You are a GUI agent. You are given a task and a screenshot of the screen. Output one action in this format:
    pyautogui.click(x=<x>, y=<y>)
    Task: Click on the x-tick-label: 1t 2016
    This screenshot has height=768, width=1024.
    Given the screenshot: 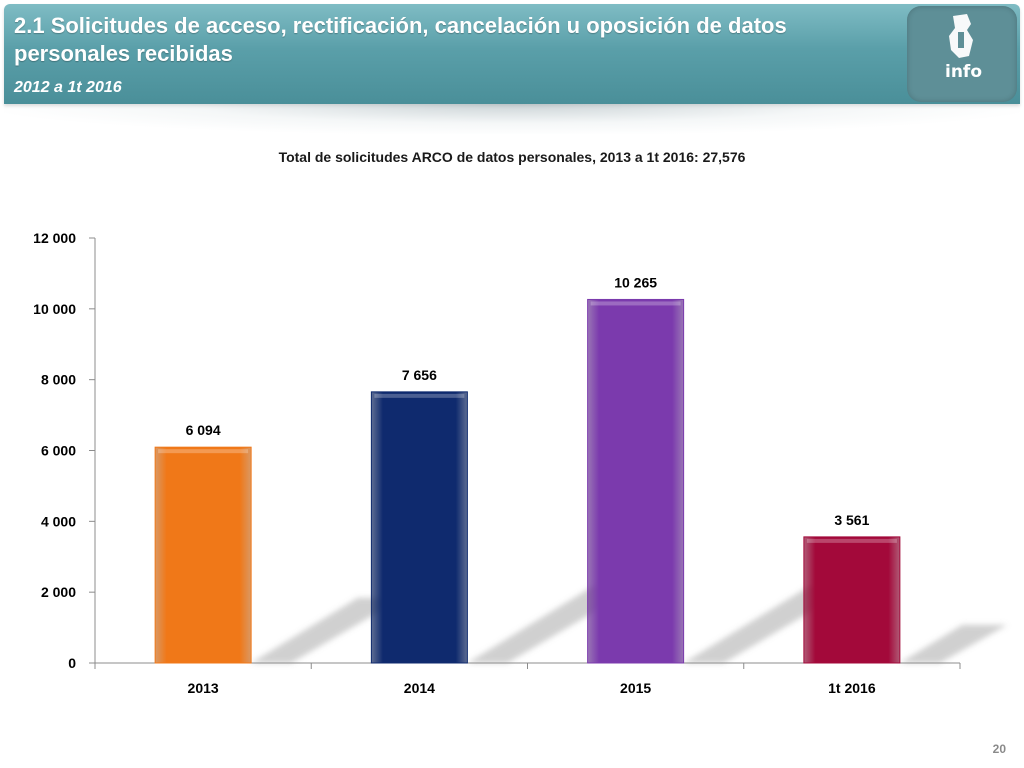 What is the action you would take?
    pyautogui.click(x=852, y=688)
    